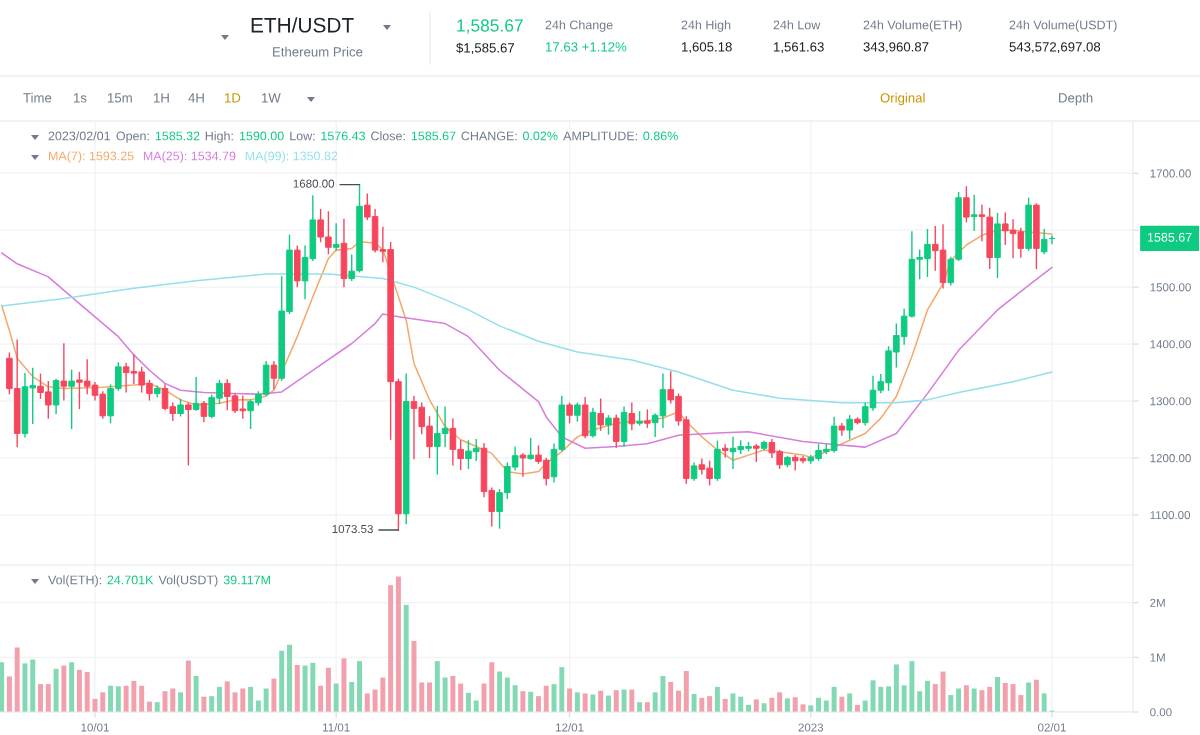  I want to click on annotation: High:, so click(219, 137).